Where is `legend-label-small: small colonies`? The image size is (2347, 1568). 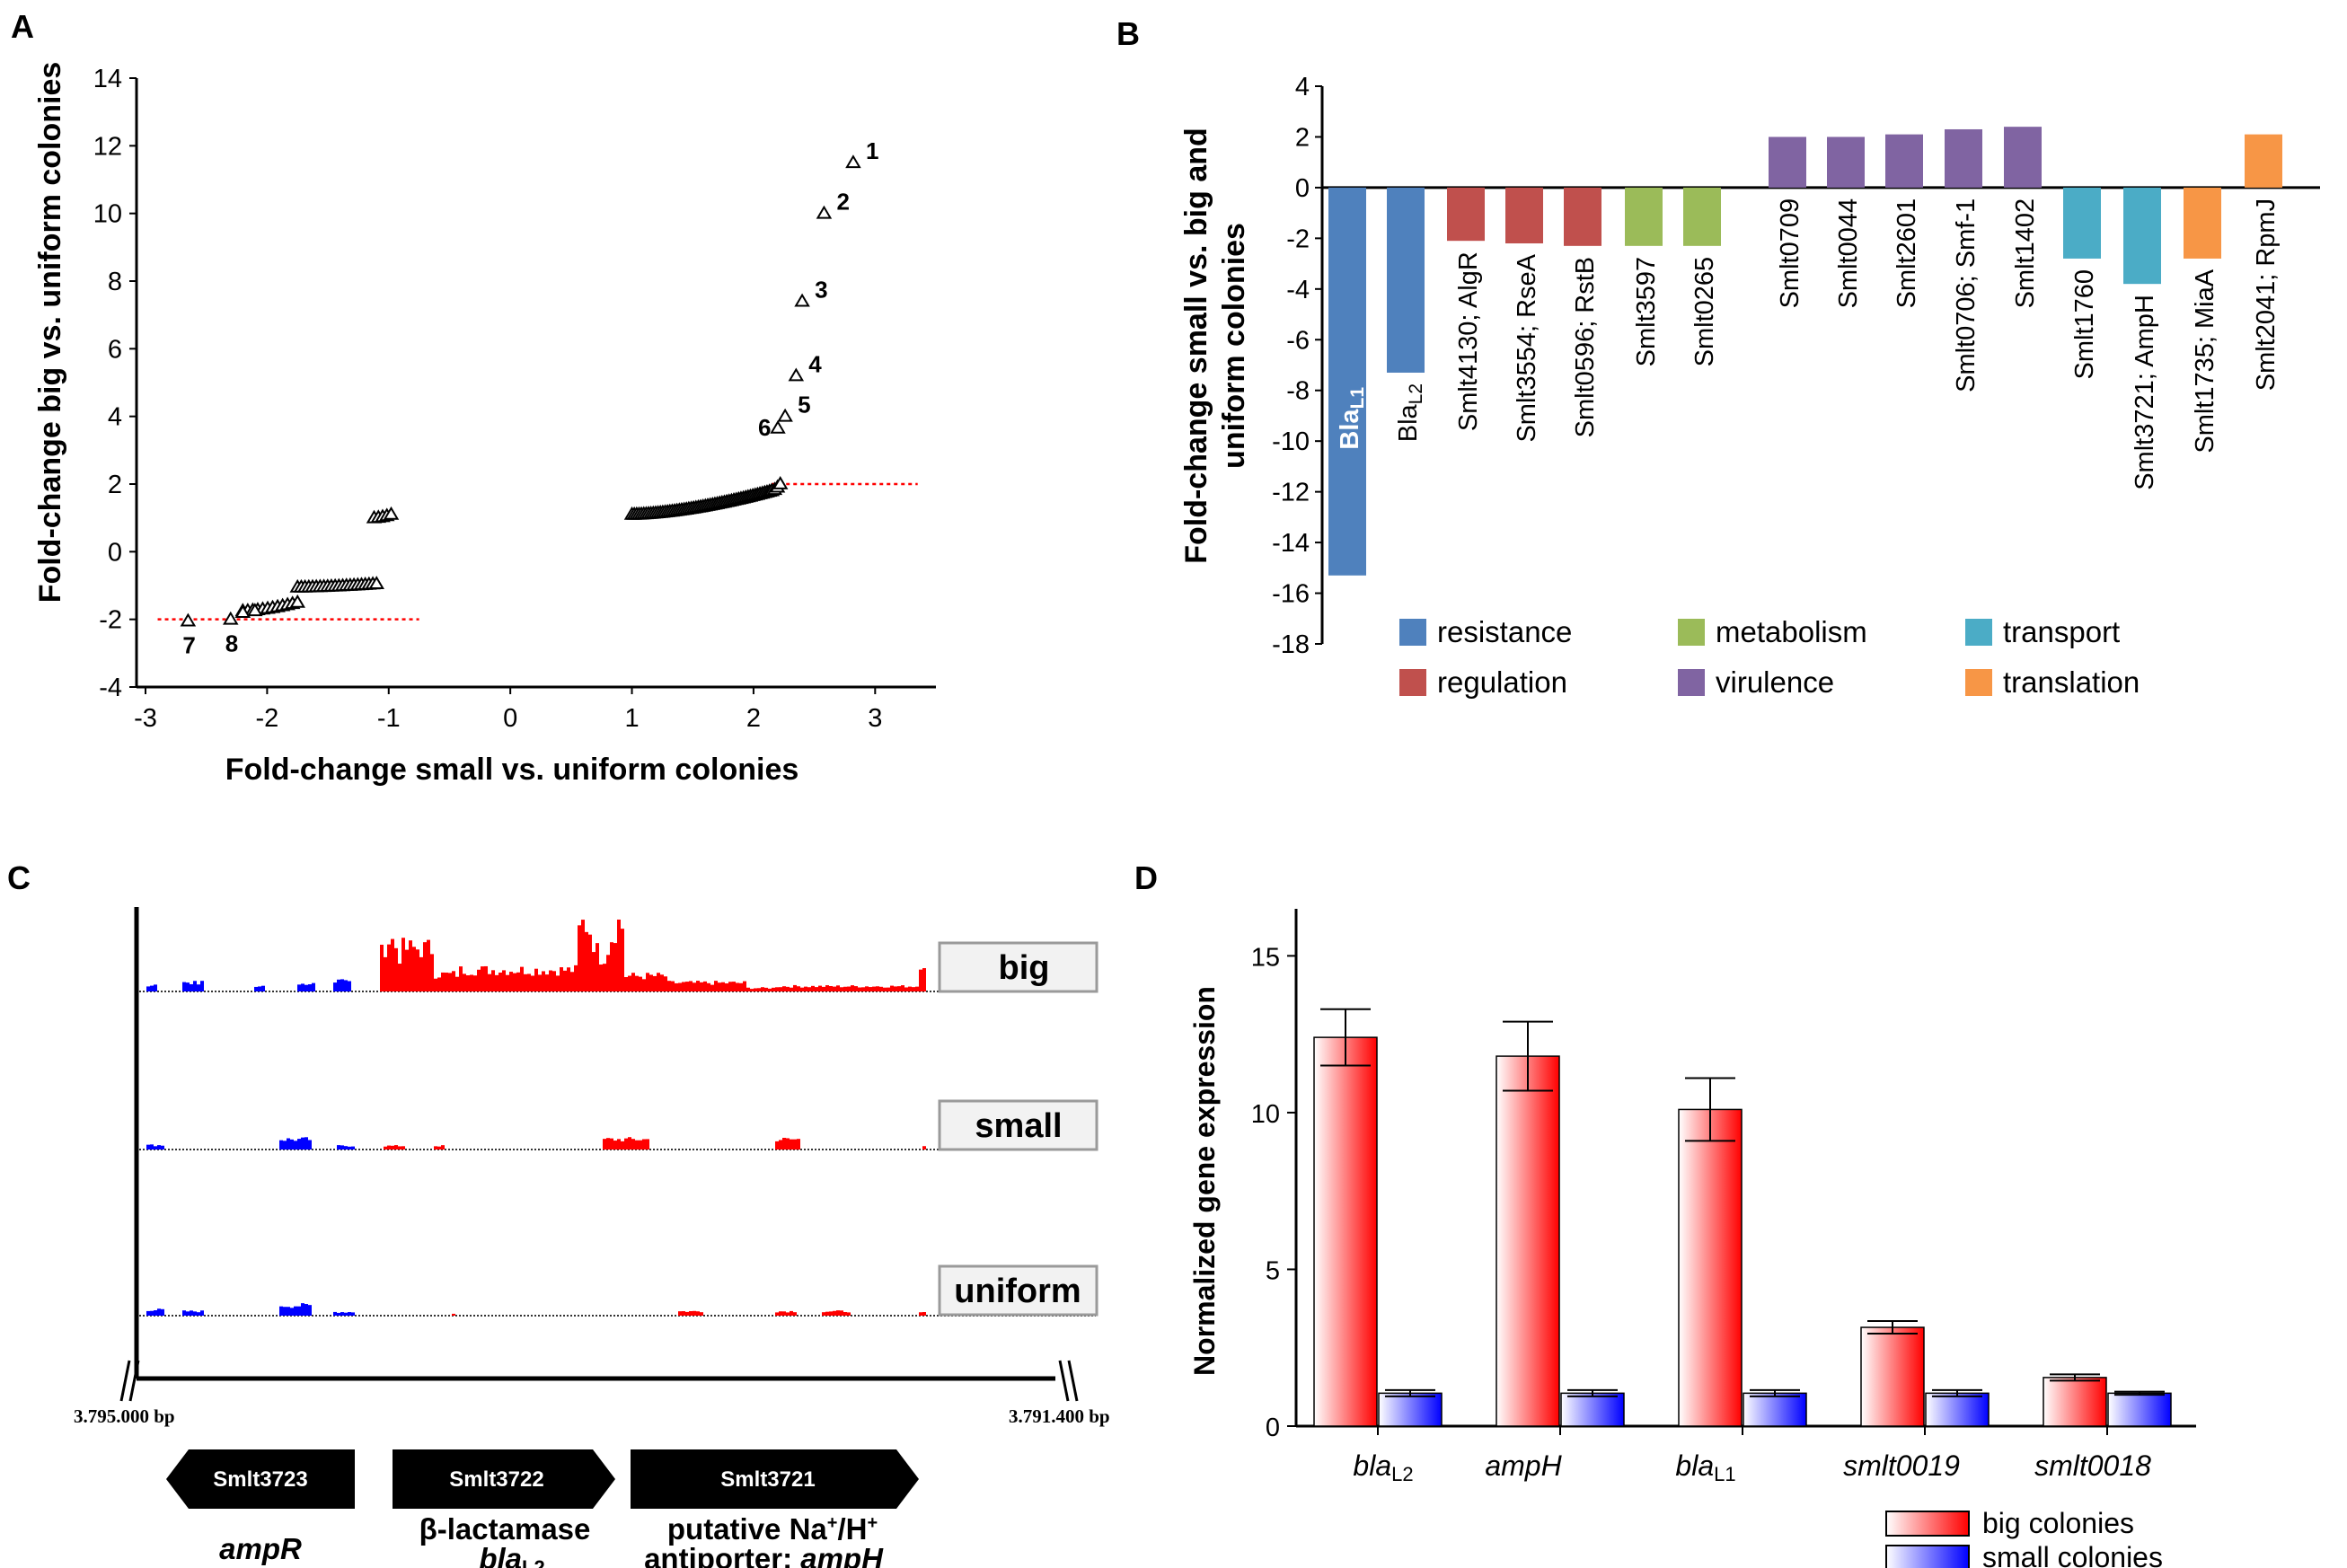
legend-label-small: small colonies is located at coordinates (2072, 1554).